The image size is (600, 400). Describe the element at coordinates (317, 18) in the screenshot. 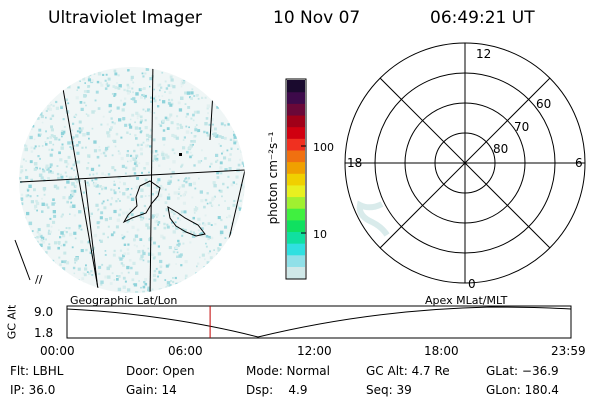

I see `date-label: 10 Nov 07` at that location.